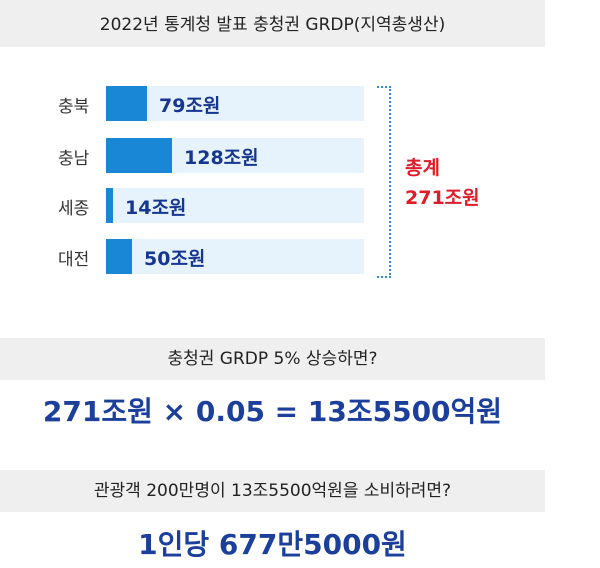  Describe the element at coordinates (74, 209) in the screenshot. I see `category-label: 세종` at that location.